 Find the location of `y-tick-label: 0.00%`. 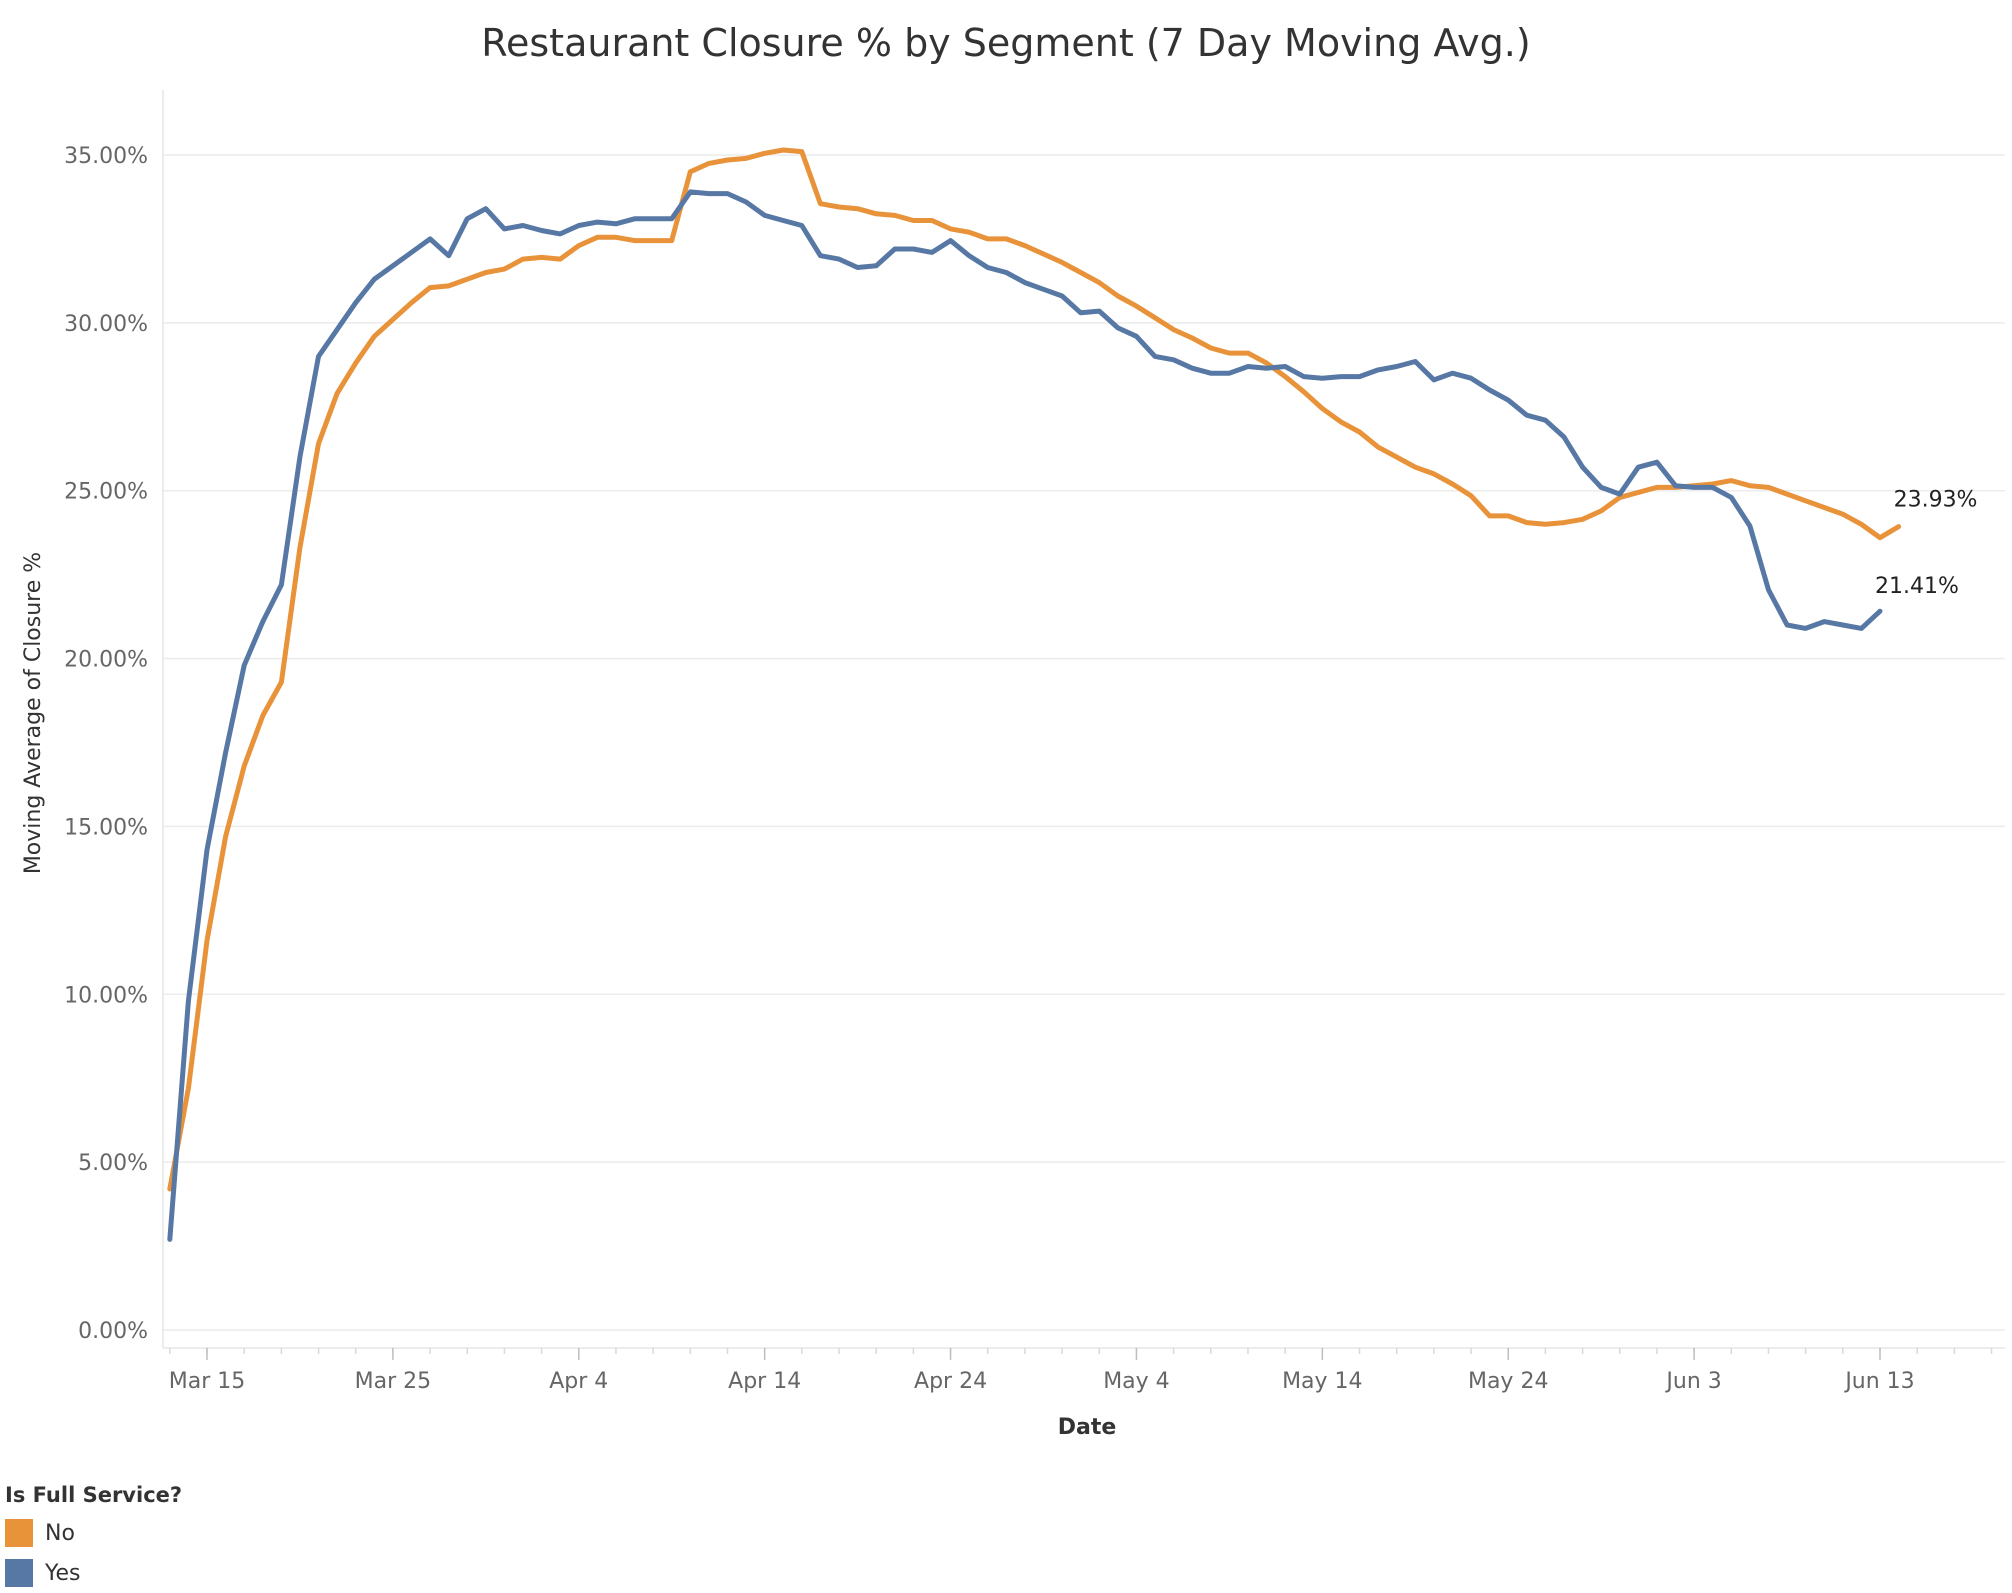

y-tick-label: 0.00% is located at coordinates (113, 1331).